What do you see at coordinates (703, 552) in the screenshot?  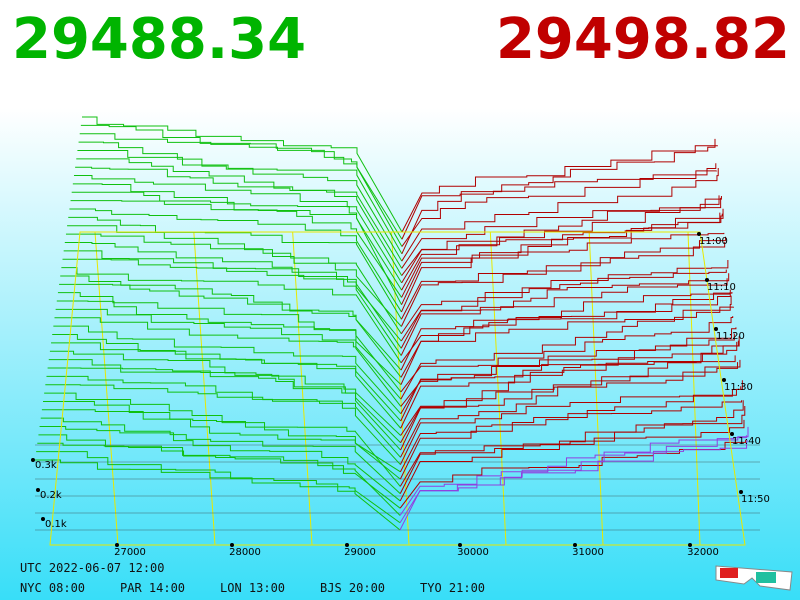 I see `price-label: 32000` at bounding box center [703, 552].